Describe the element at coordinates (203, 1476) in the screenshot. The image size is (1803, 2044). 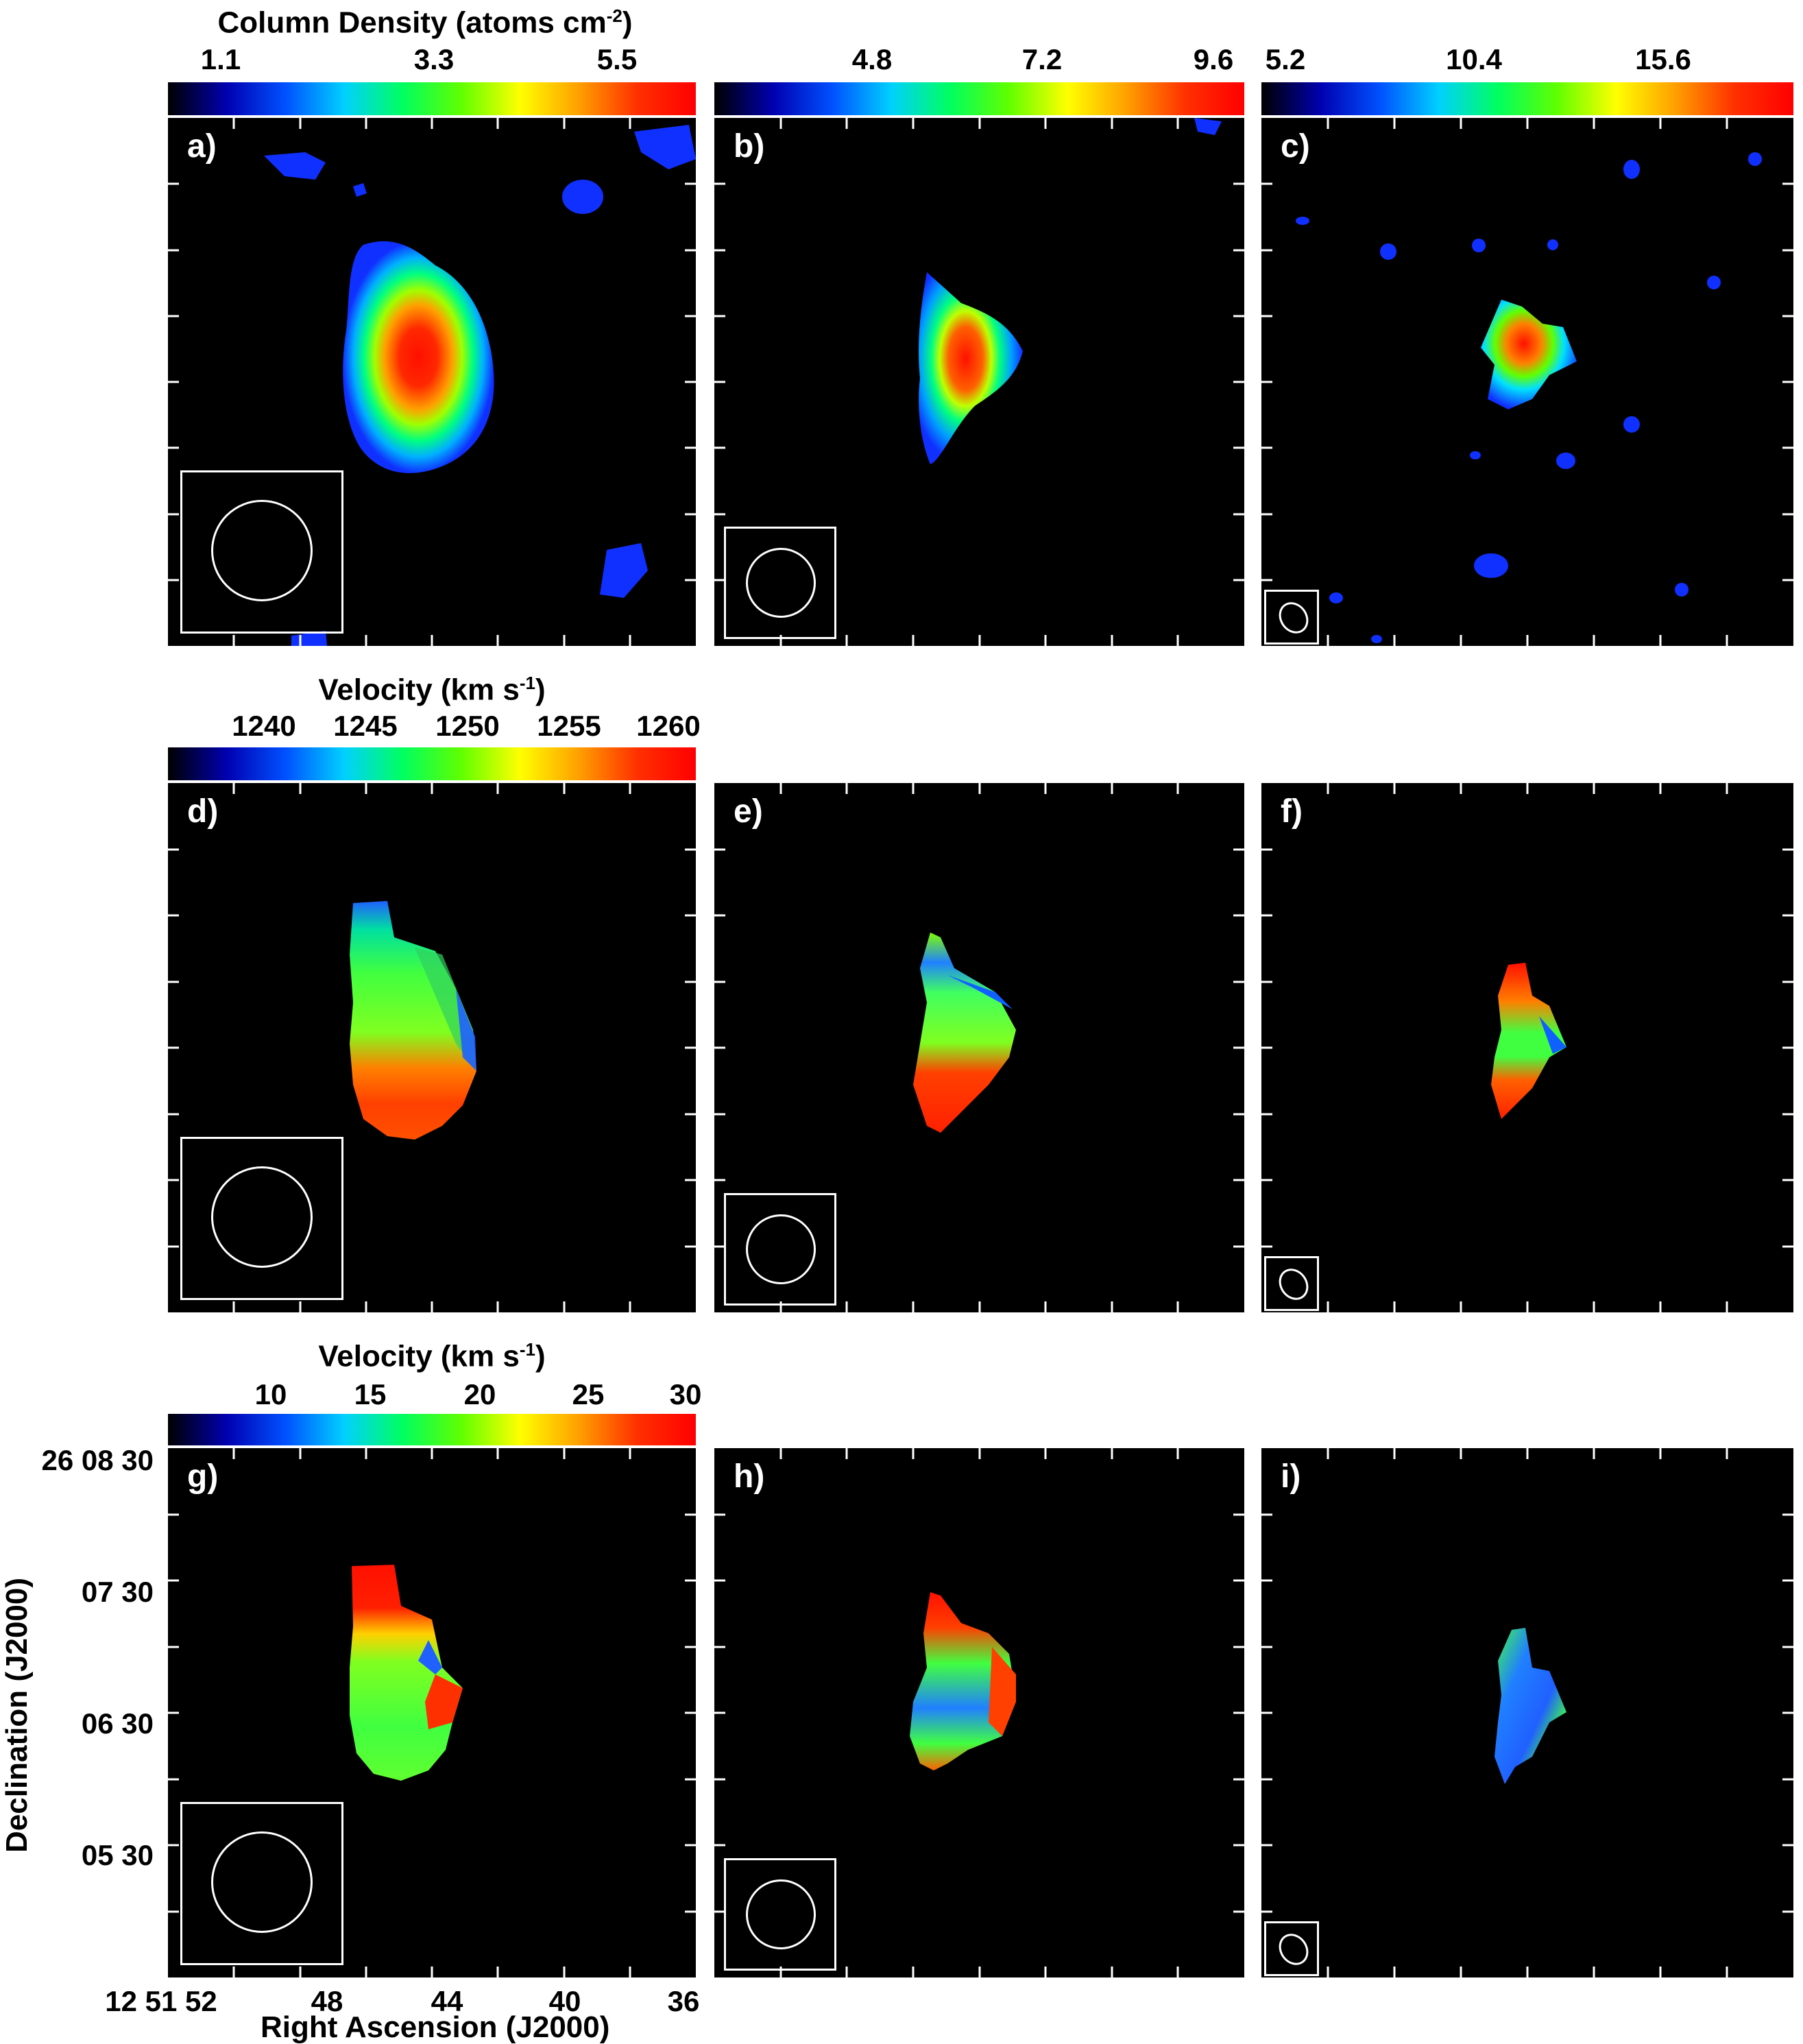
I see `panel-g-label: g)` at that location.